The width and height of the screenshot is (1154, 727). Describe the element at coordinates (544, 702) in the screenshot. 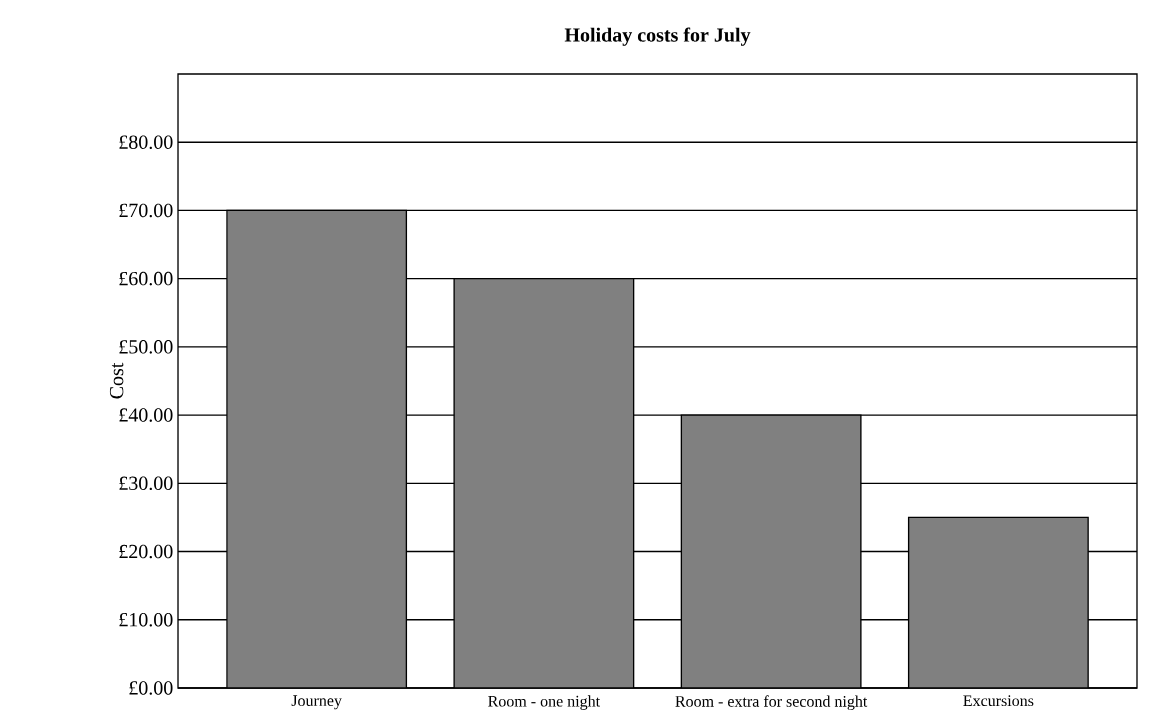

I see `x-tick-label: Room - one night` at that location.